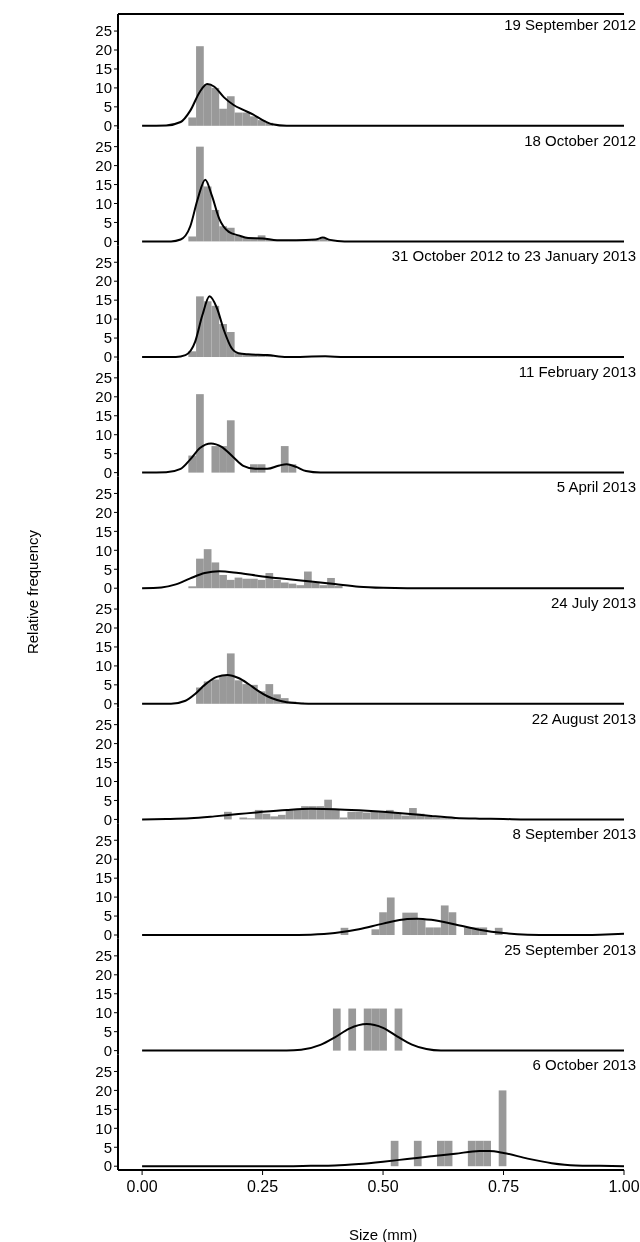 Image resolution: width=640 pixels, height=1242 pixels. Describe the element at coordinates (263, 1186) in the screenshot. I see `x-tick-label: 0.25` at that location.